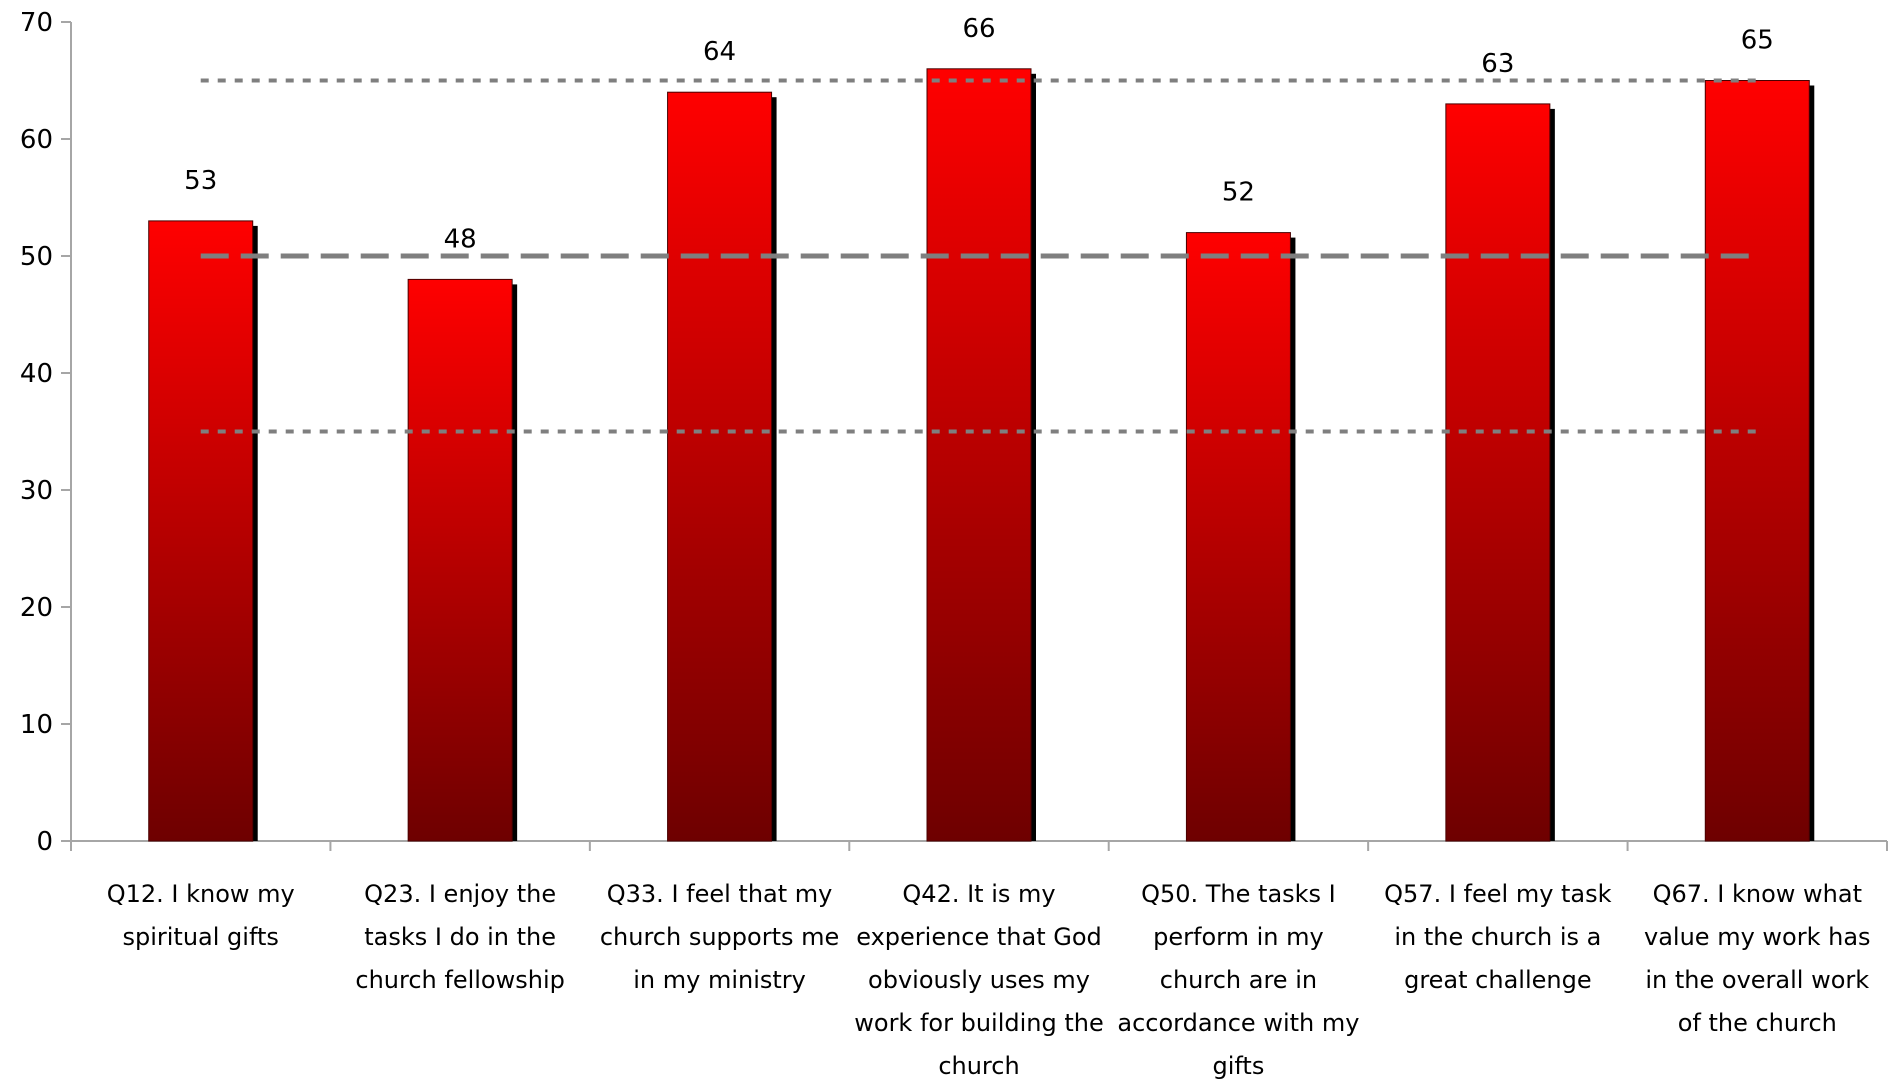 This screenshot has height=1088, width=1891. I want to click on bar-value-label: 52, so click(1238, 193).